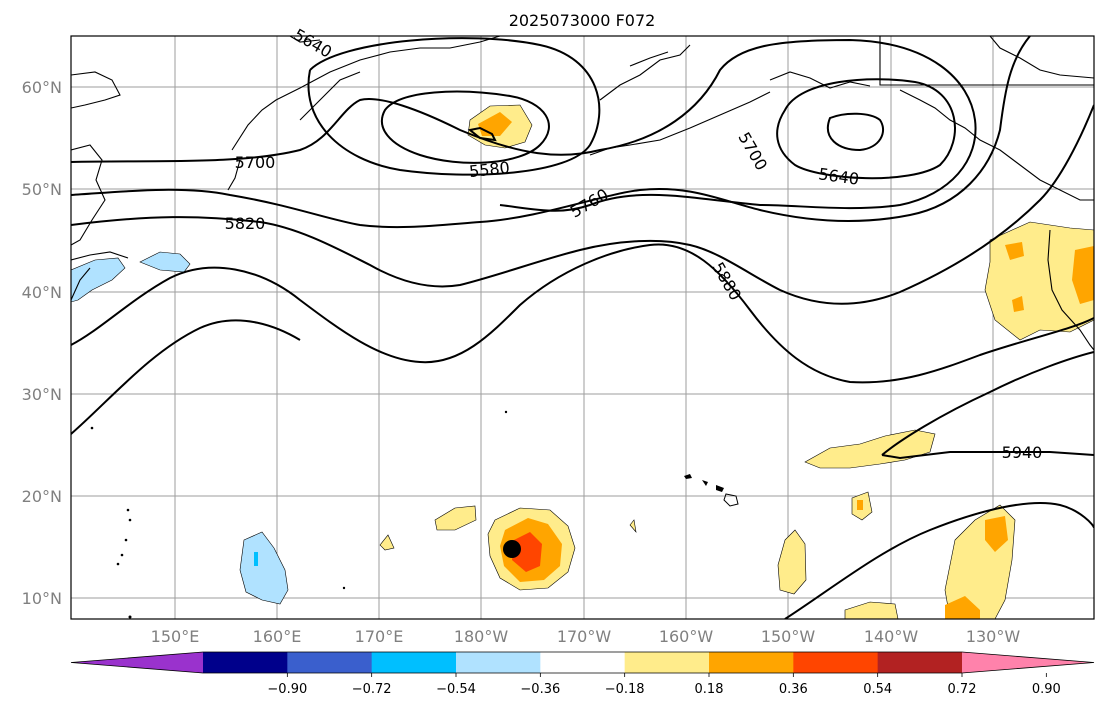 The height and width of the screenshot is (712, 1105). What do you see at coordinates (372, 689) in the screenshot?
I see `colorbar-tick-label: −0.72` at bounding box center [372, 689].